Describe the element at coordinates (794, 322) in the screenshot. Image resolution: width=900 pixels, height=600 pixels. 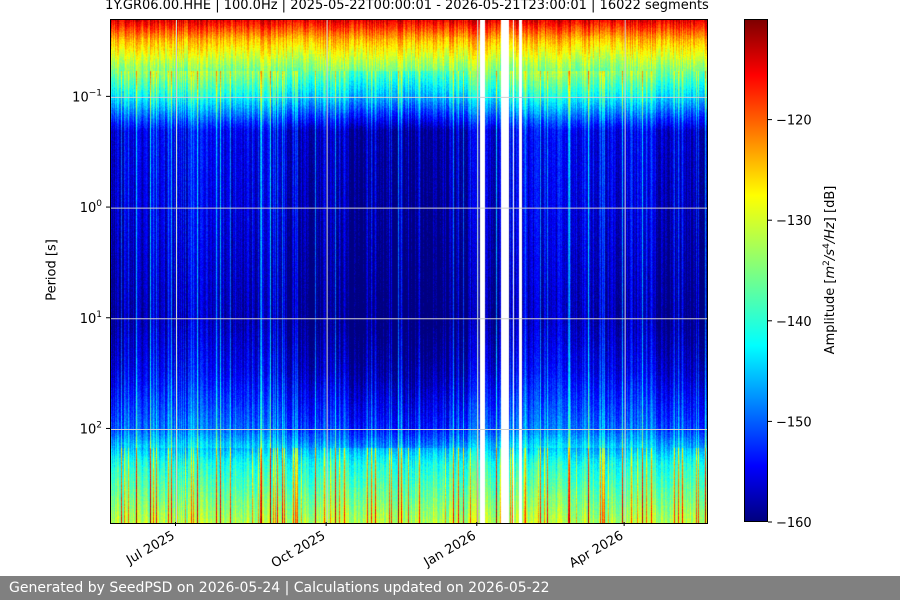
I see `colorbar-tick-label: −140` at that location.